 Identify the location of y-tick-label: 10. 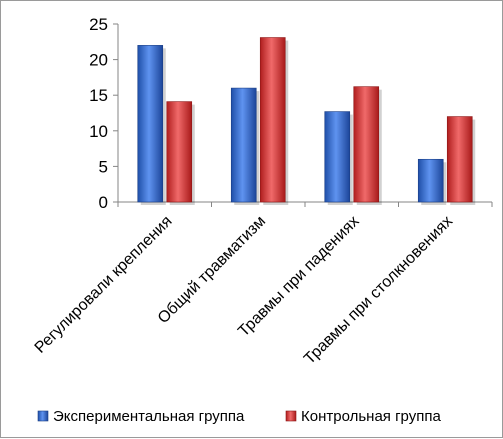
(98, 131).